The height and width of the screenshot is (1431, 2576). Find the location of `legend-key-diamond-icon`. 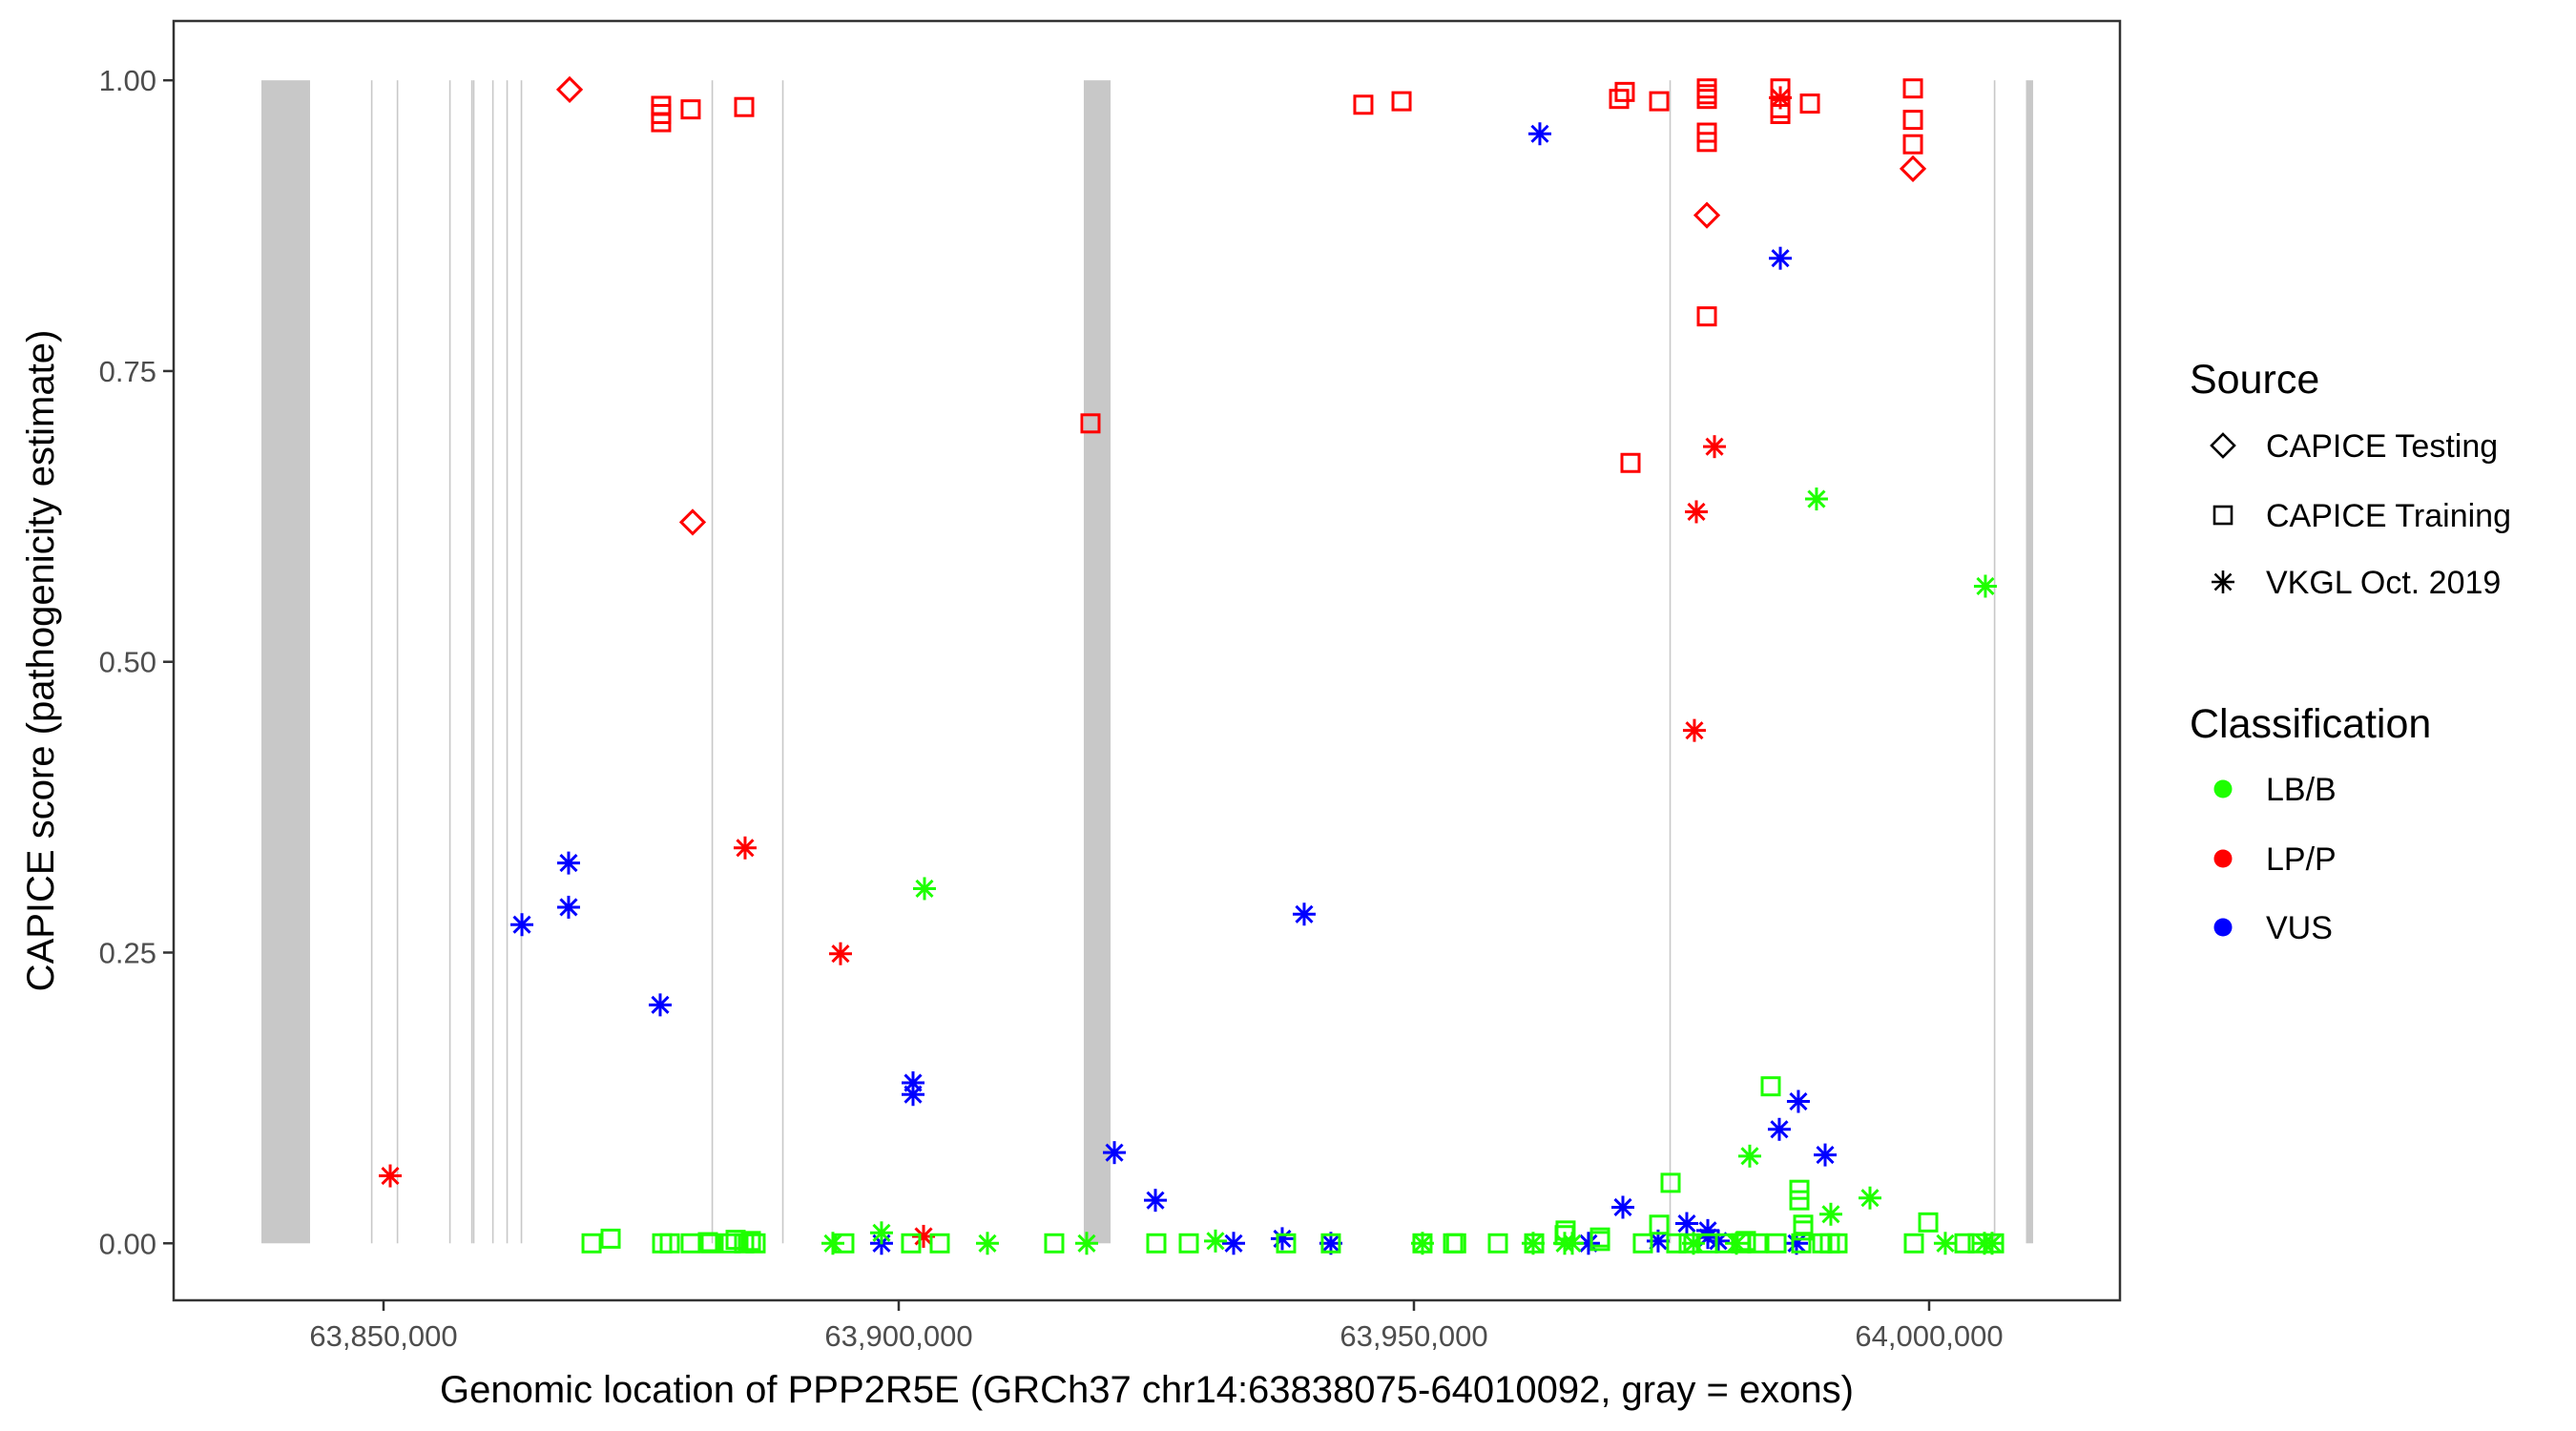

legend-key-diamond-icon is located at coordinates (2223, 446).